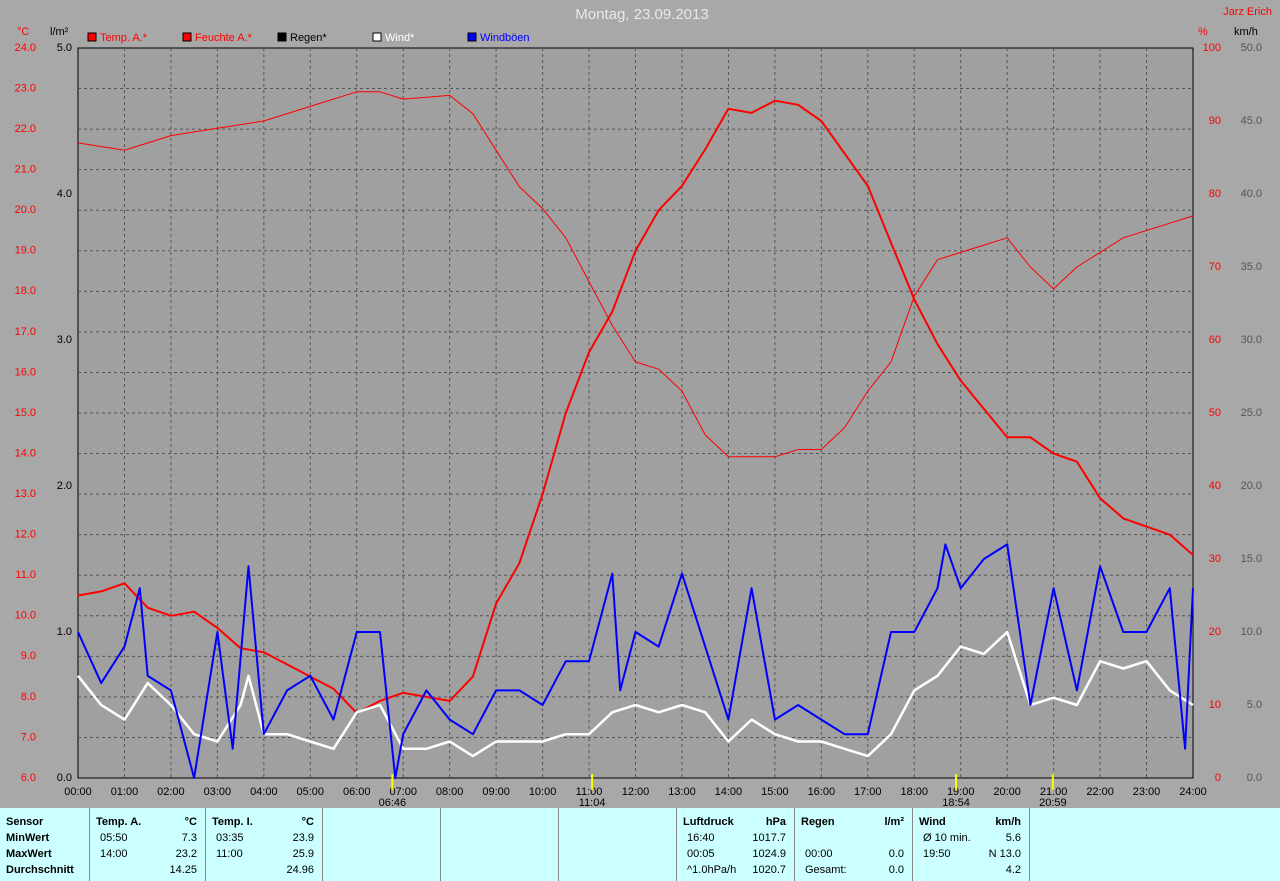 Image resolution: width=1280 pixels, height=881 pixels. Describe the element at coordinates (769, 870) in the screenshot. I see `table-cell: 1020.7` at that location.